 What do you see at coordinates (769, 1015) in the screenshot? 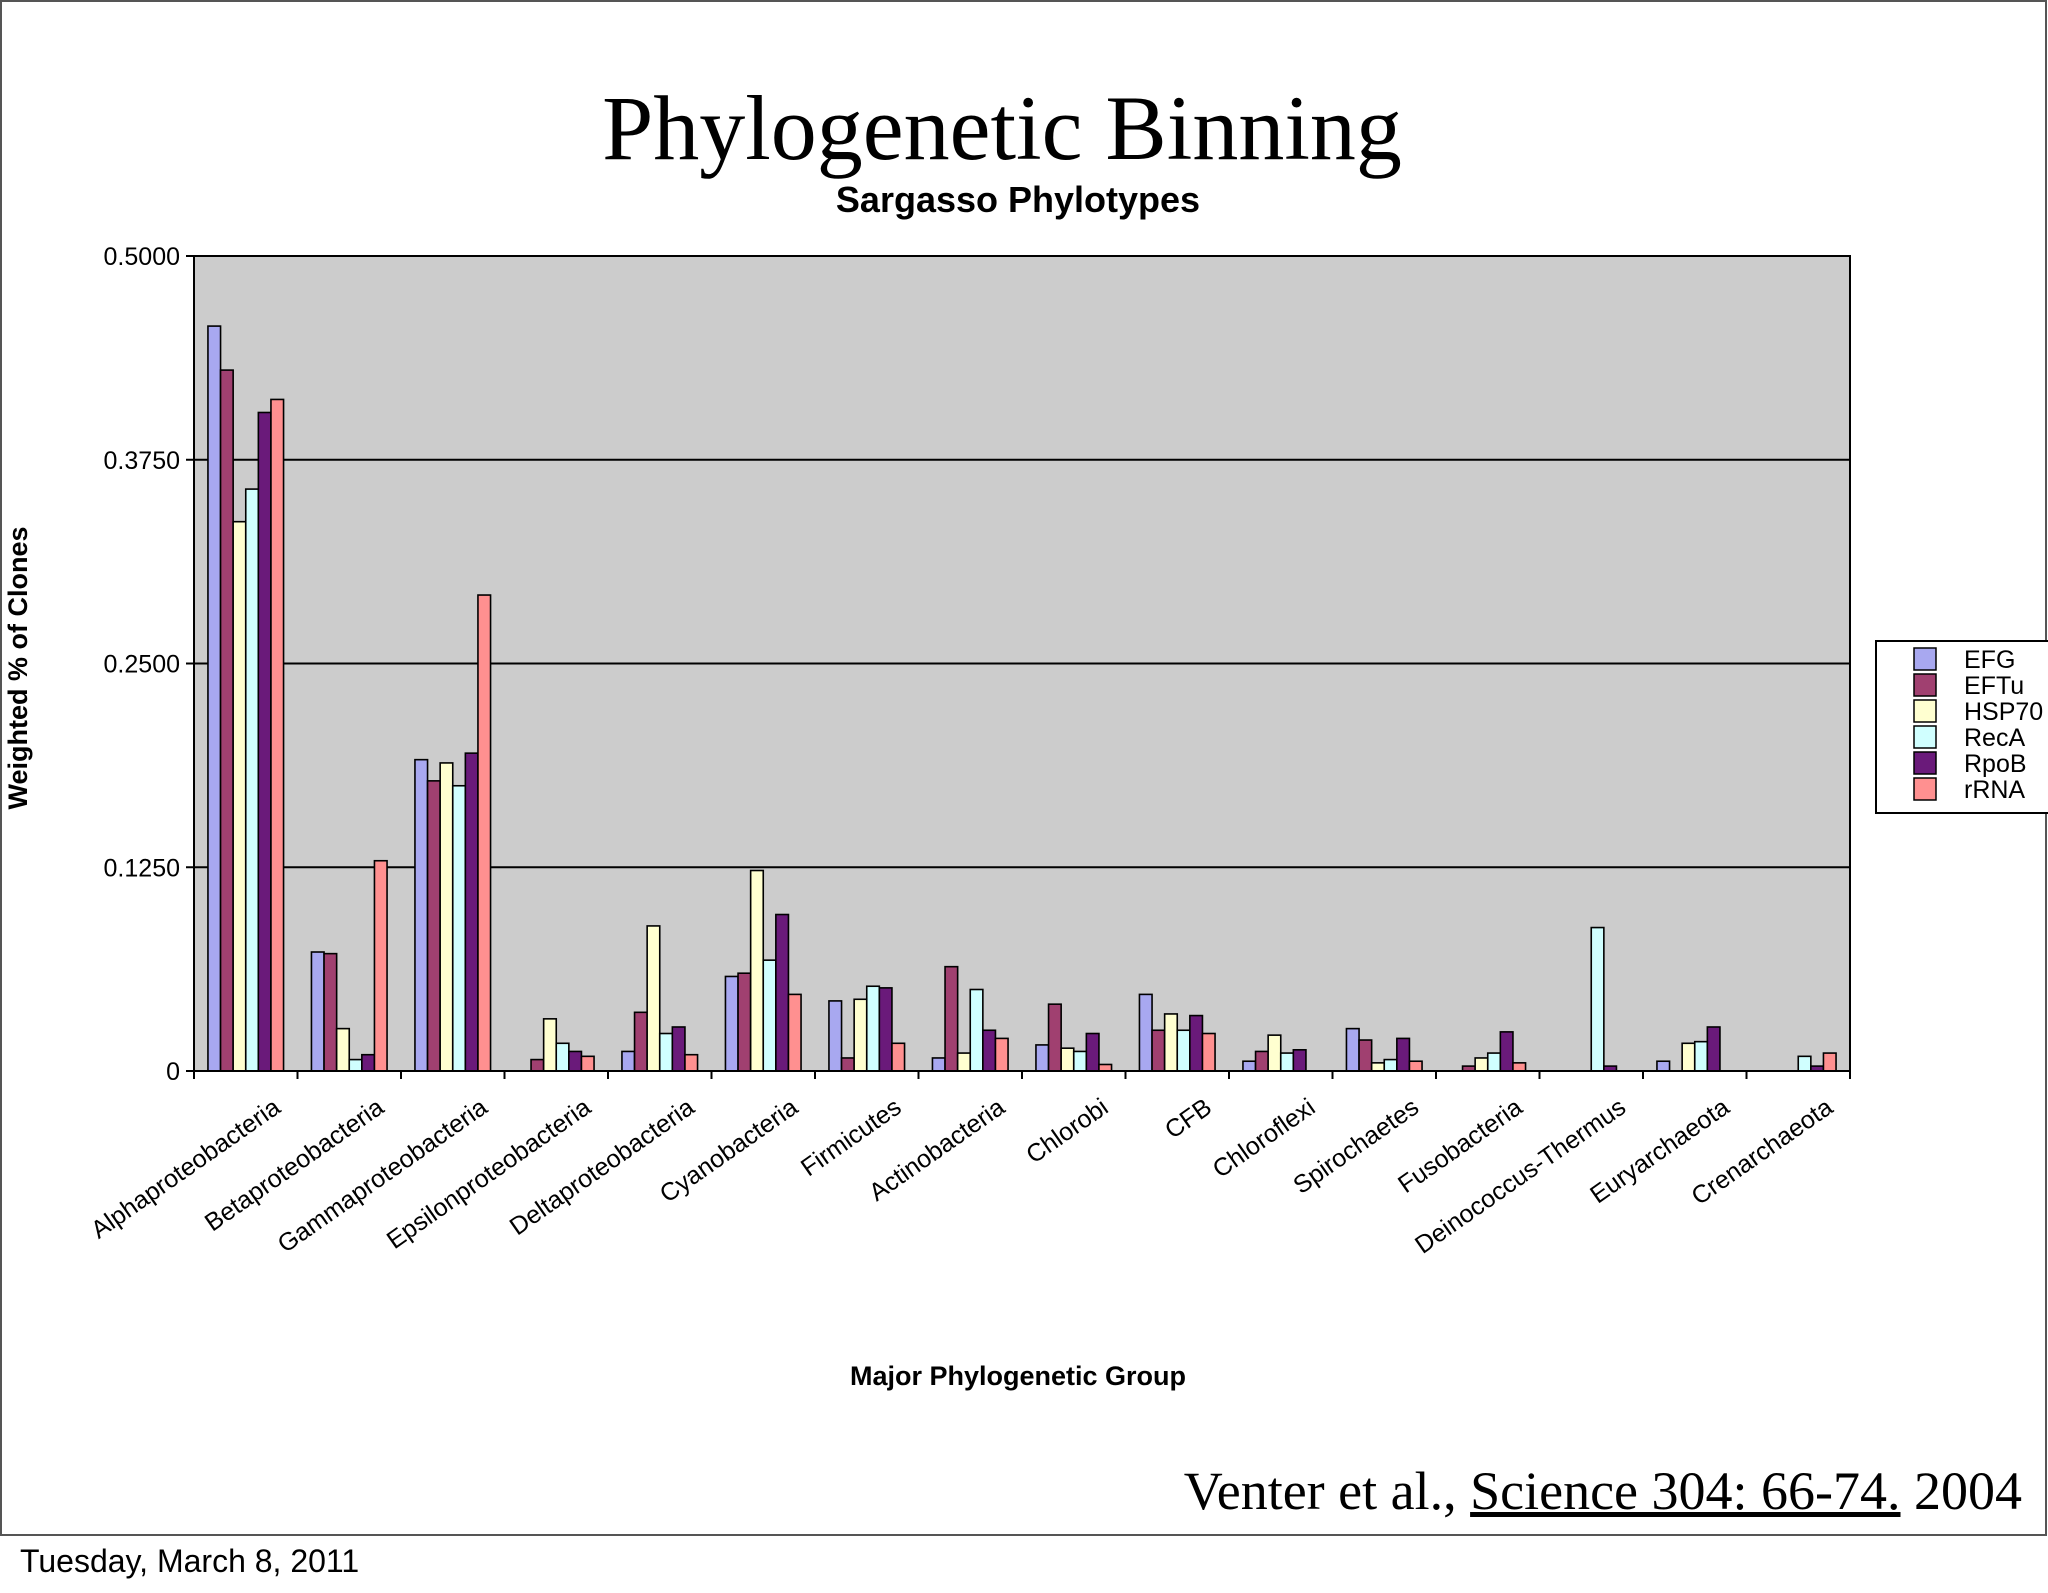
I see `bar-reca-cyanobacteria` at bounding box center [769, 1015].